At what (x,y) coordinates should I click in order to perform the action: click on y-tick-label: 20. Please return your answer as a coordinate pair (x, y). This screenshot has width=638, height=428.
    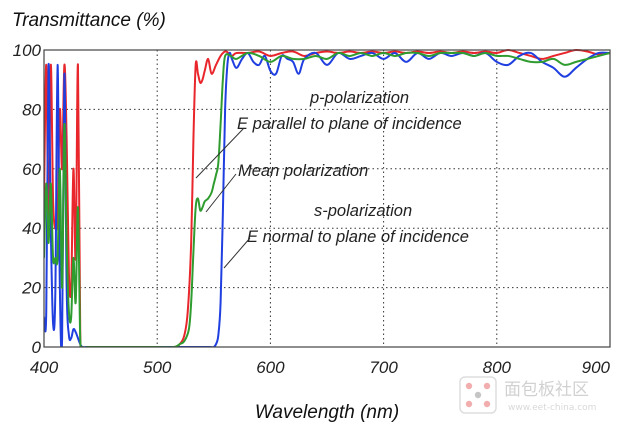
    Looking at the image, I should click on (31, 288).